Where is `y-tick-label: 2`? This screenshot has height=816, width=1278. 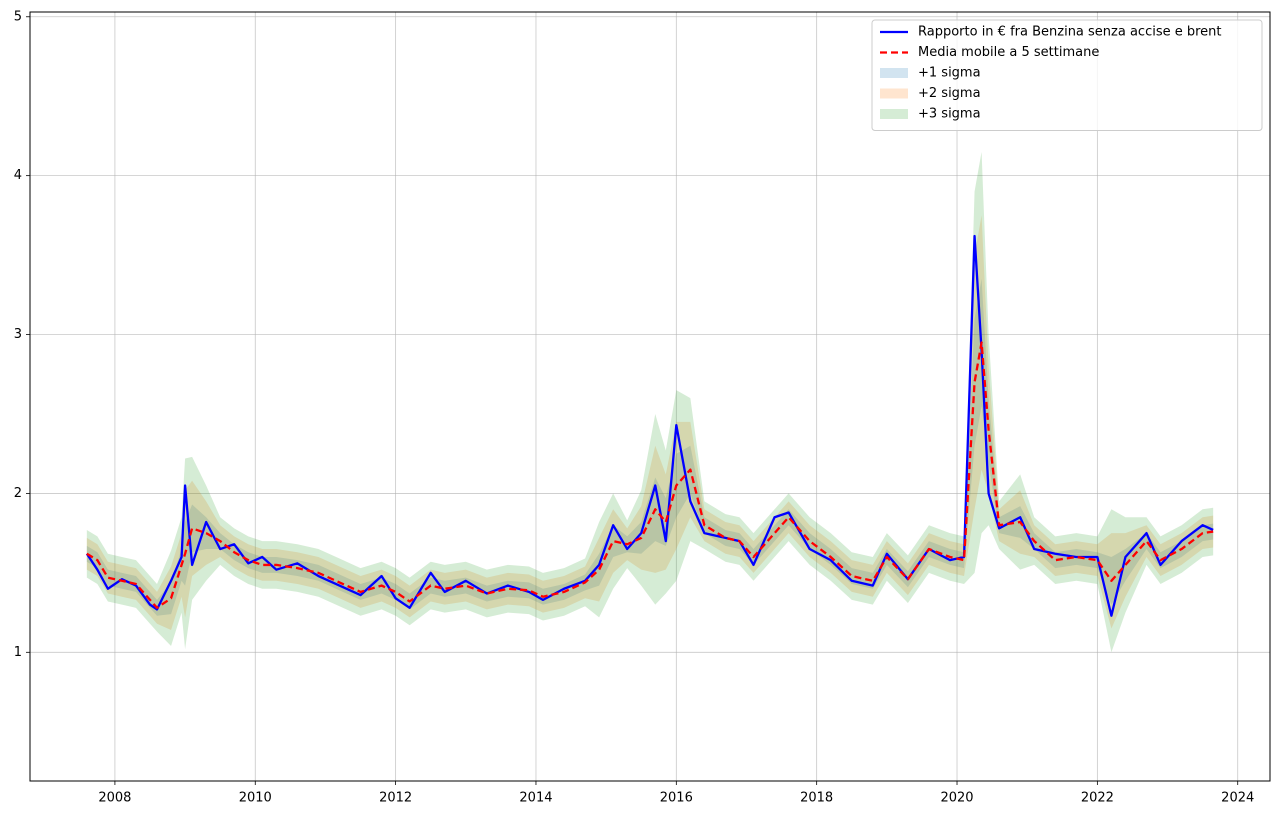 y-tick-label: 2 is located at coordinates (18, 493).